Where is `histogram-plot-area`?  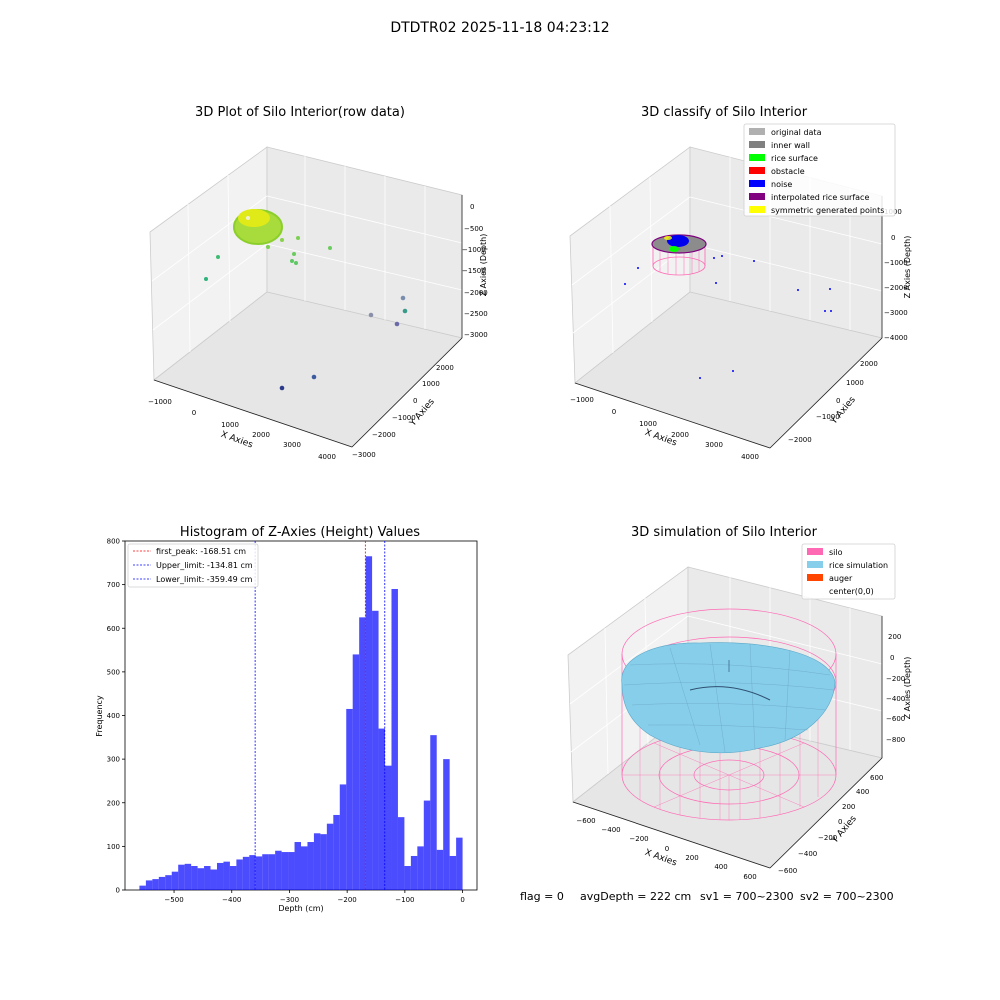 histogram-plot-area is located at coordinates (301, 715).